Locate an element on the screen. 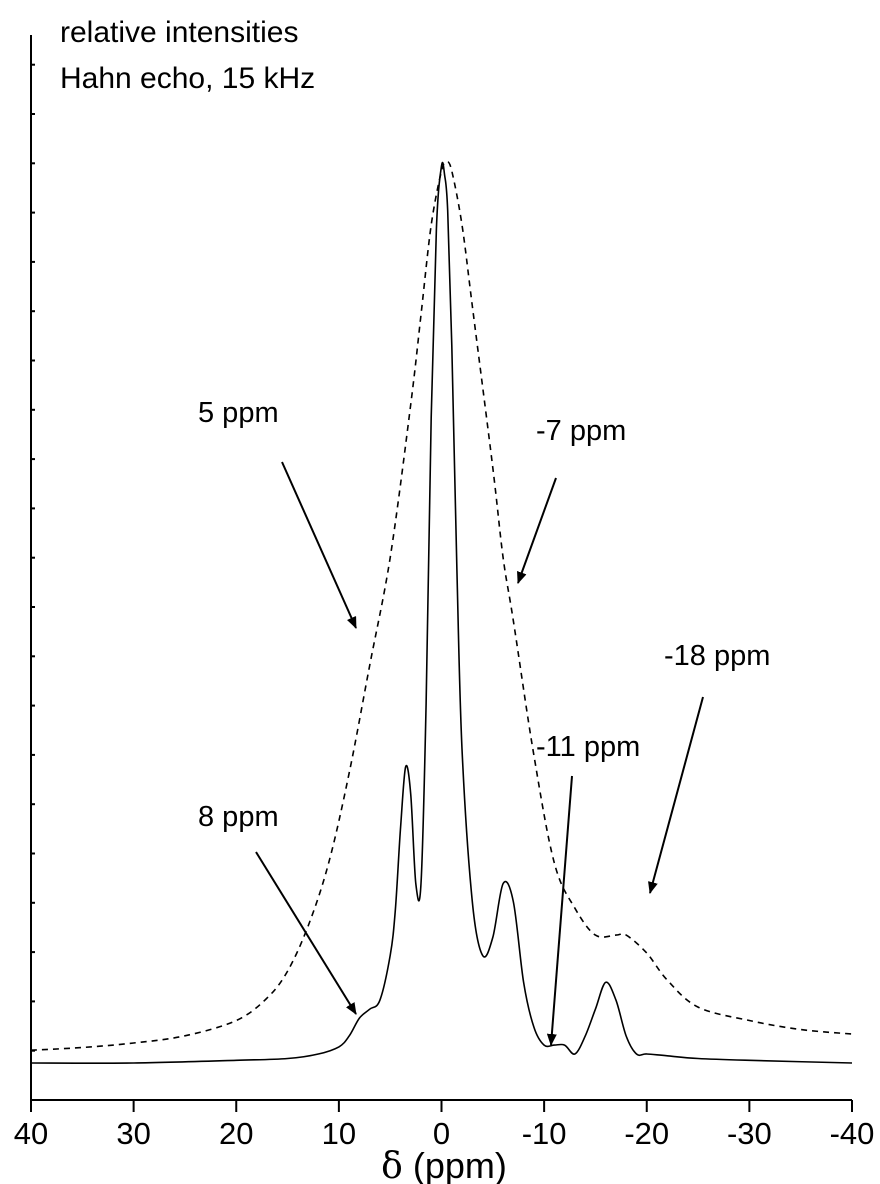  x-tick-label: -40 is located at coordinates (852, 1133).